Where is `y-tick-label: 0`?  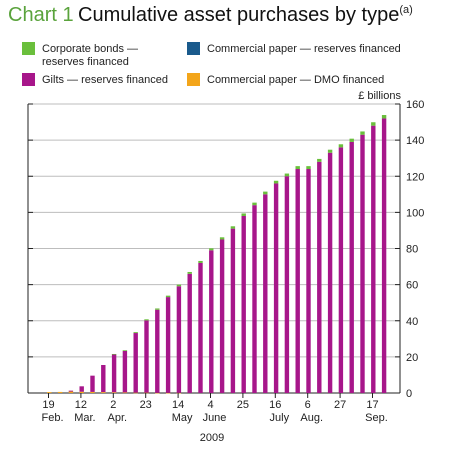
y-tick-label: 0 is located at coordinates (409, 394).